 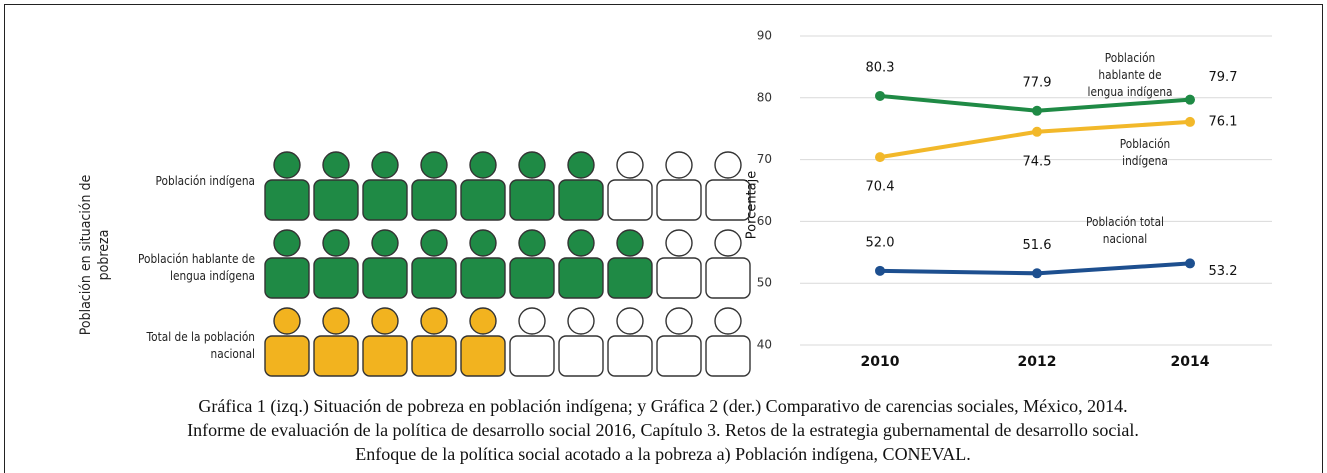 What do you see at coordinates (1223, 271) in the screenshot?
I see `data-label: 53.2` at bounding box center [1223, 271].